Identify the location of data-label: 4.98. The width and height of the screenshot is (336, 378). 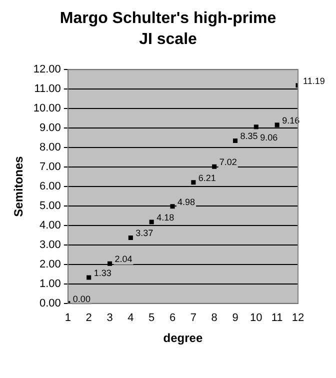
(187, 201).